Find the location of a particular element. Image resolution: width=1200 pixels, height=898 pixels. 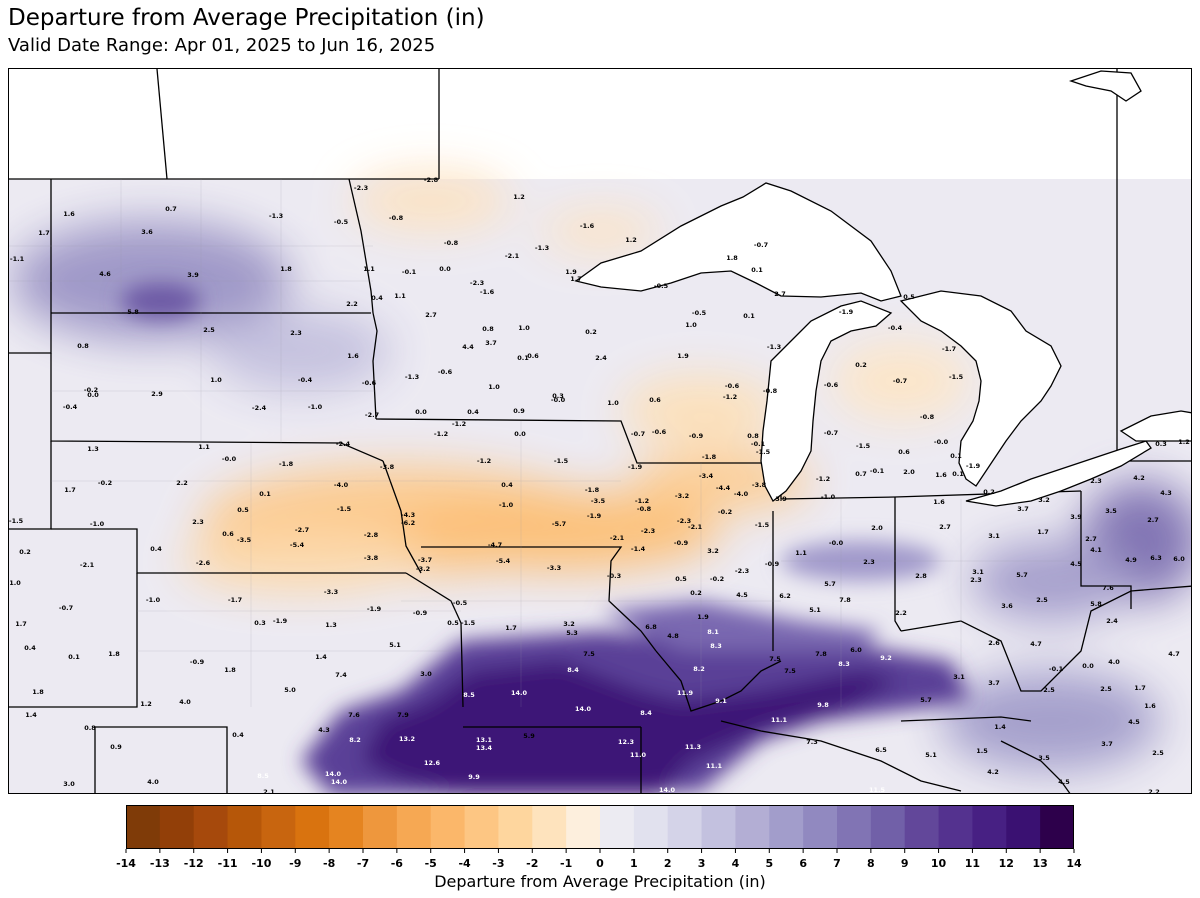

station-value-label: -0.5 is located at coordinates (699, 313).